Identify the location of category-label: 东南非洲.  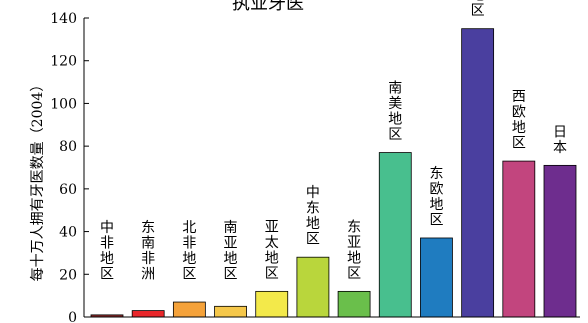
(148, 251).